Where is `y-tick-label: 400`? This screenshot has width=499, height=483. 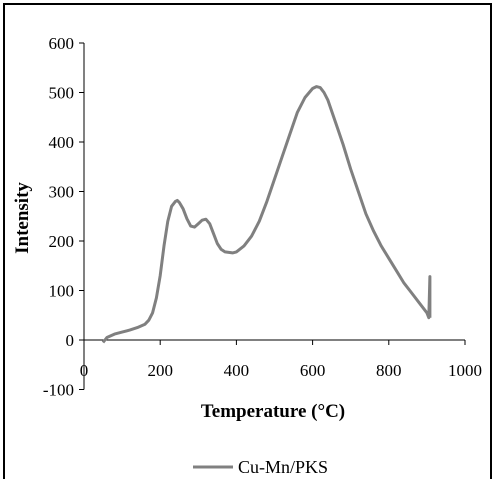
y-tick-label: 400 is located at coordinates (62, 142).